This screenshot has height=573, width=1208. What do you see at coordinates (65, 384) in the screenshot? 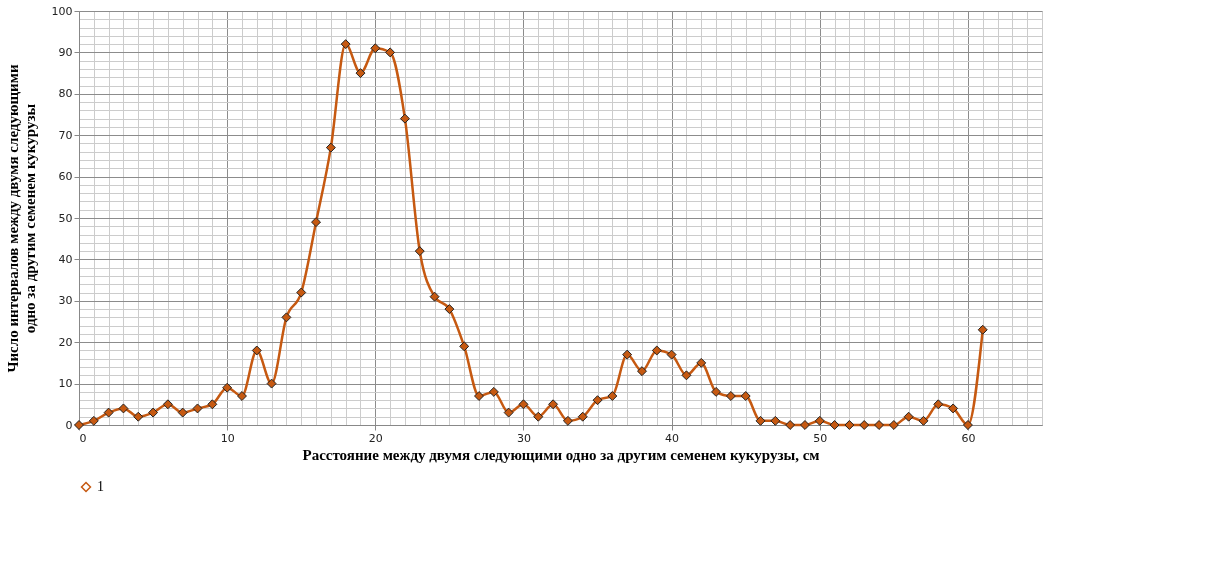
I see `y-tick-label: 10` at bounding box center [65, 384].